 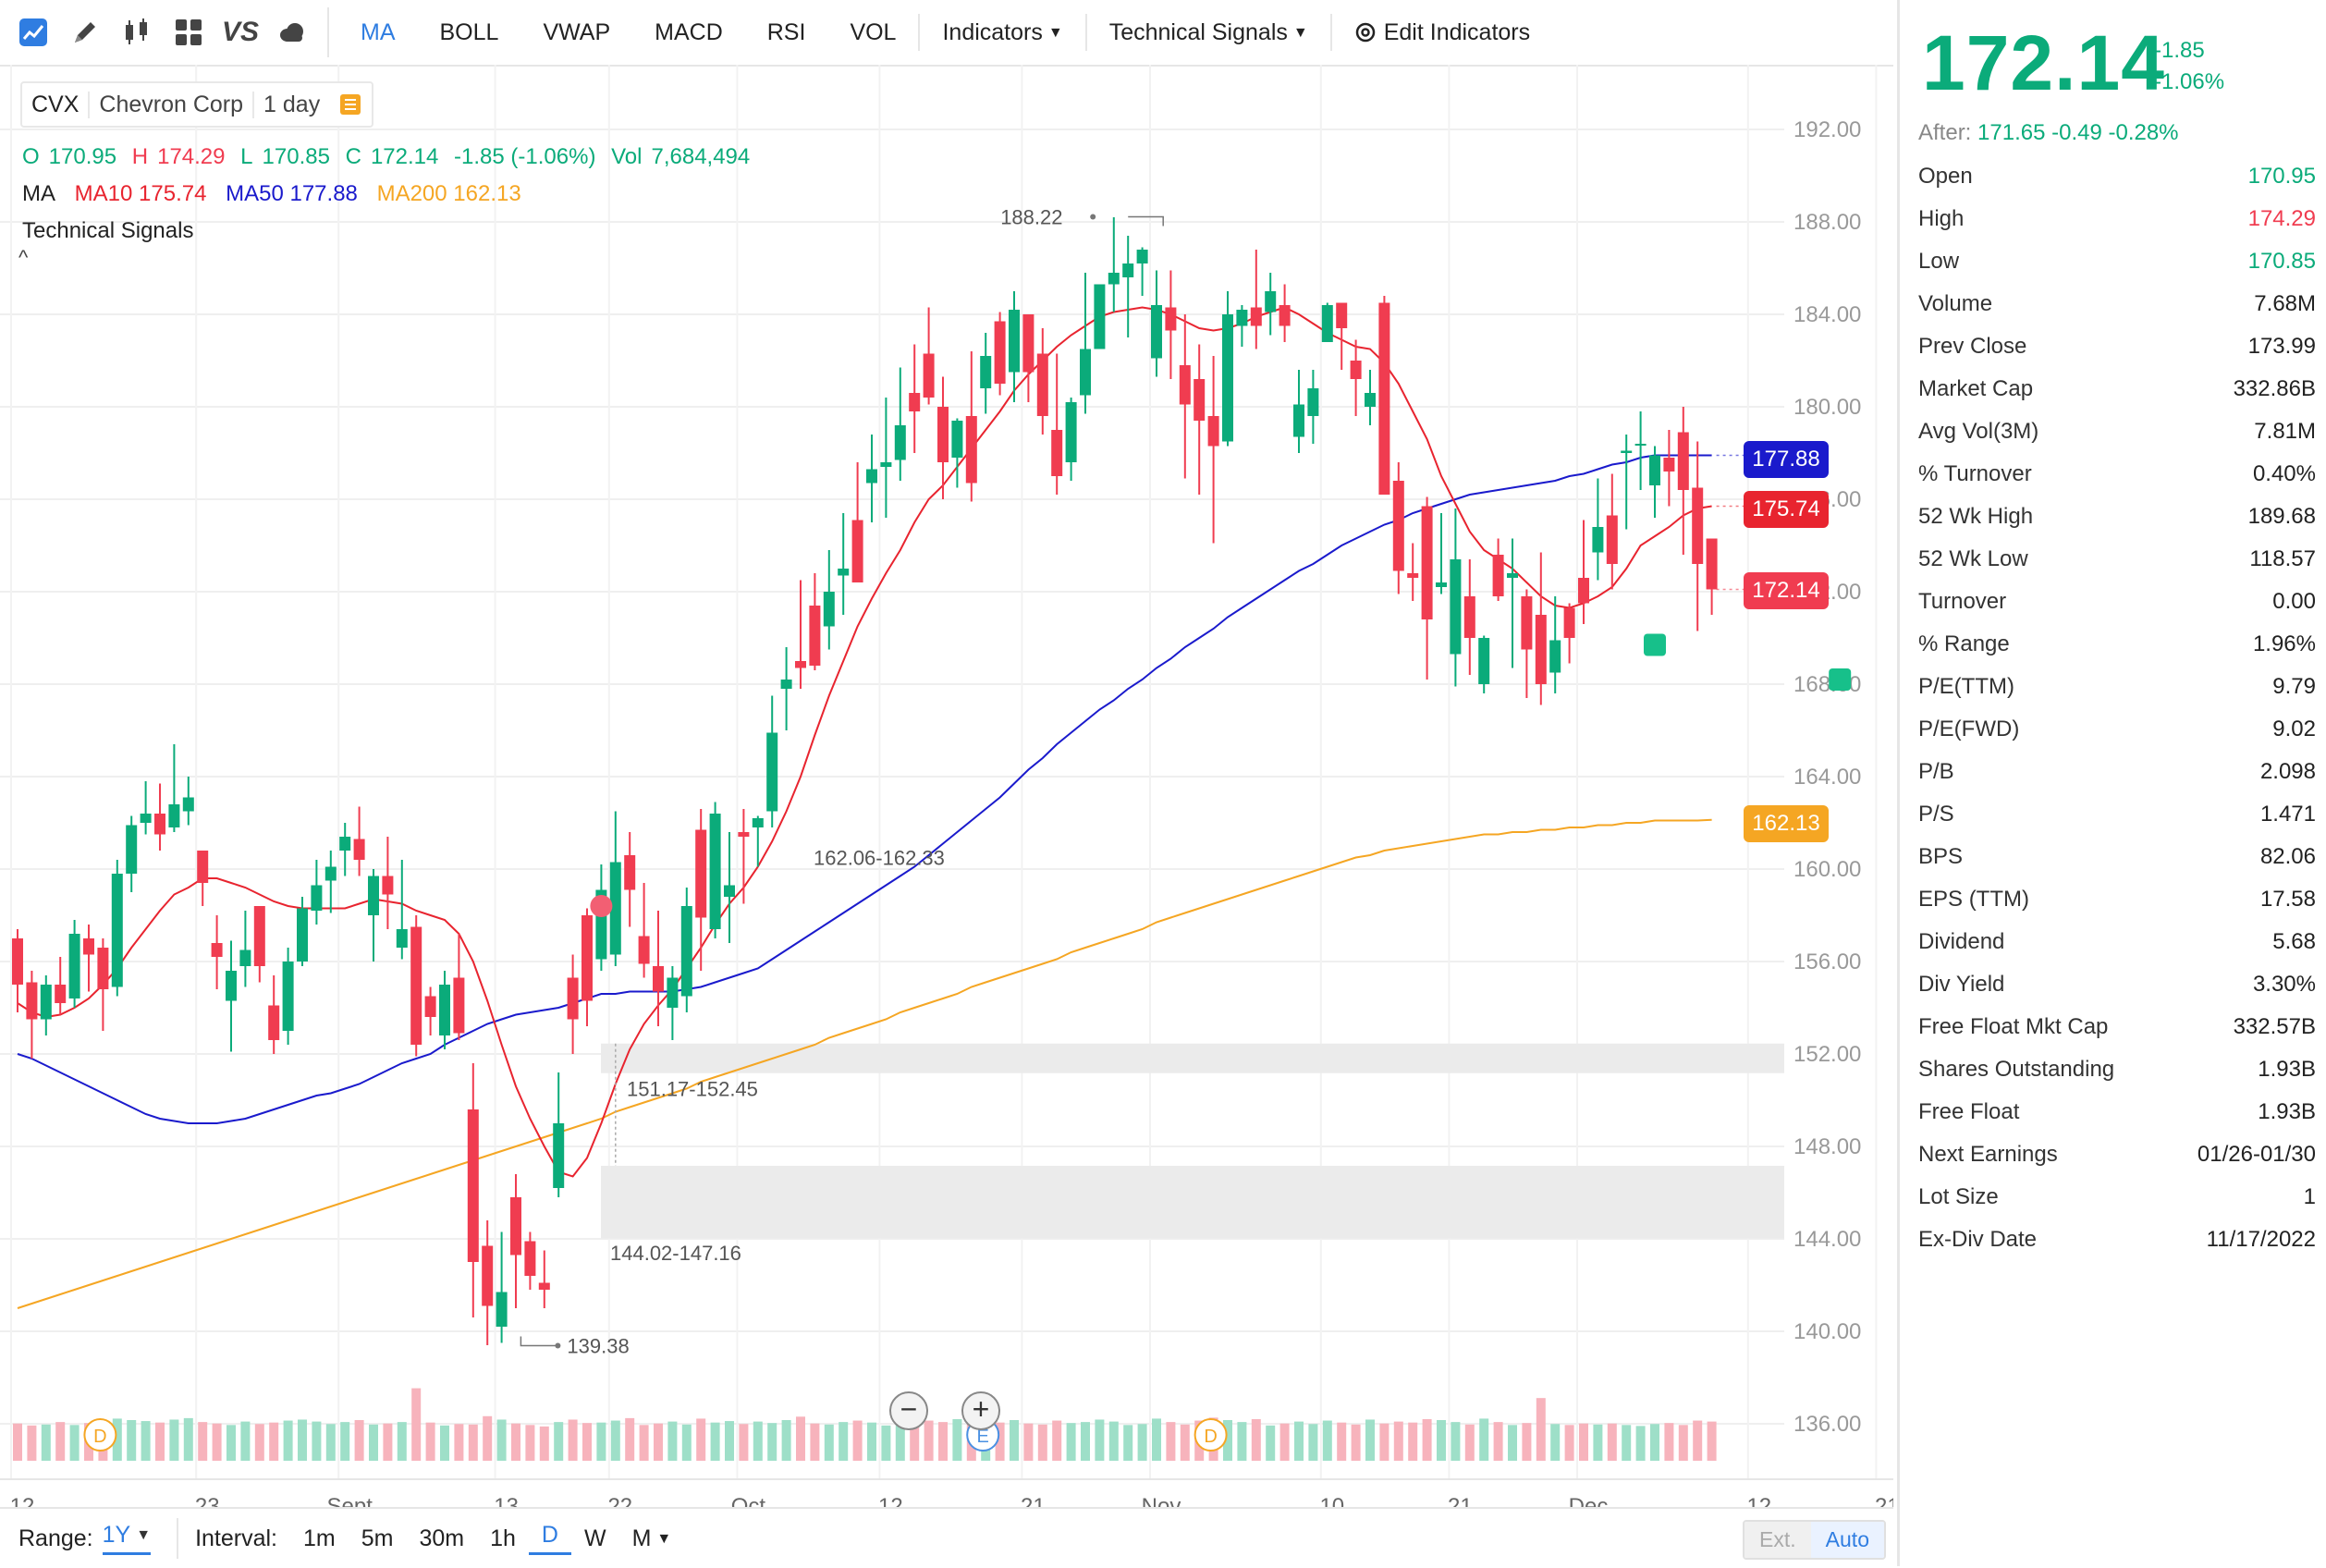 What do you see at coordinates (1208, 32) in the screenshot?
I see `technical-signals-dropdown: Technical Signals ▼` at bounding box center [1208, 32].